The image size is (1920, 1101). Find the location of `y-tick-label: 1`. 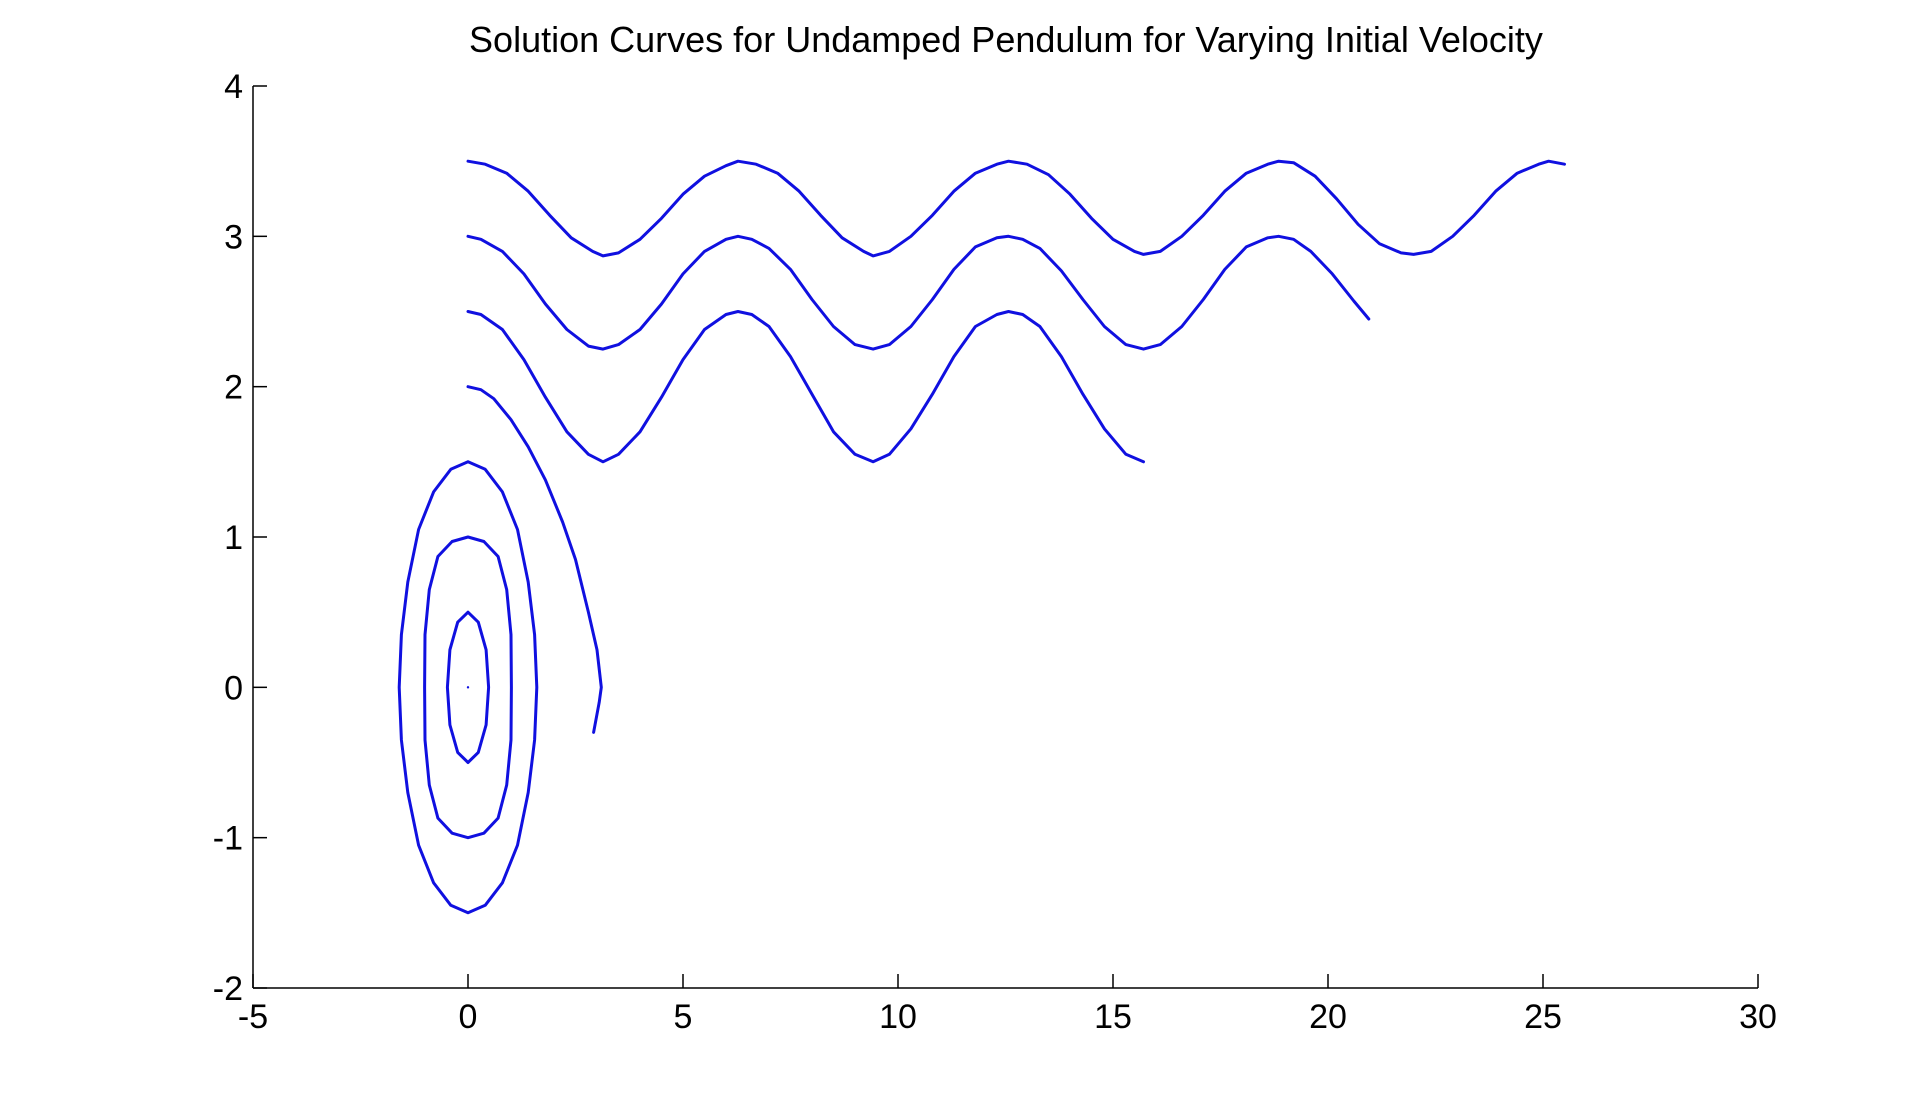

y-tick-label: 1 is located at coordinates (233, 538).